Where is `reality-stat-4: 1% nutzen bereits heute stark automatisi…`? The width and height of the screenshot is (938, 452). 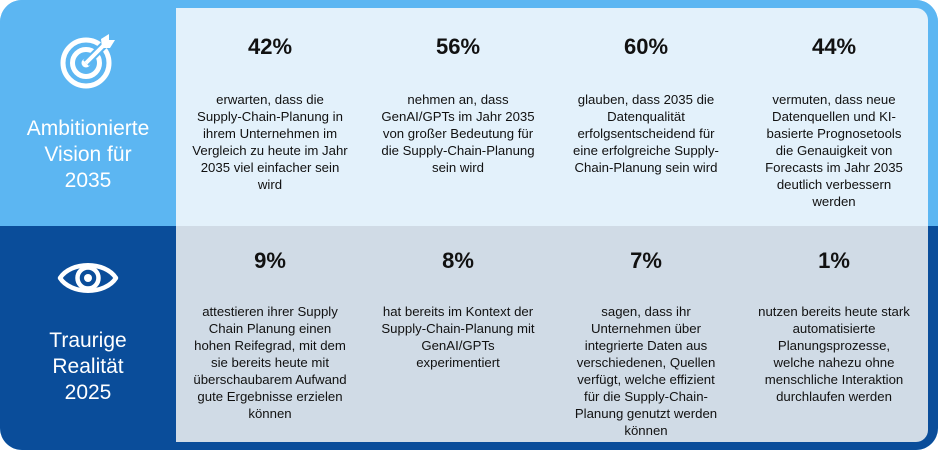
reality-stat-4: 1% nutzen bereits heute stark automatisi… is located at coordinates (834, 334).